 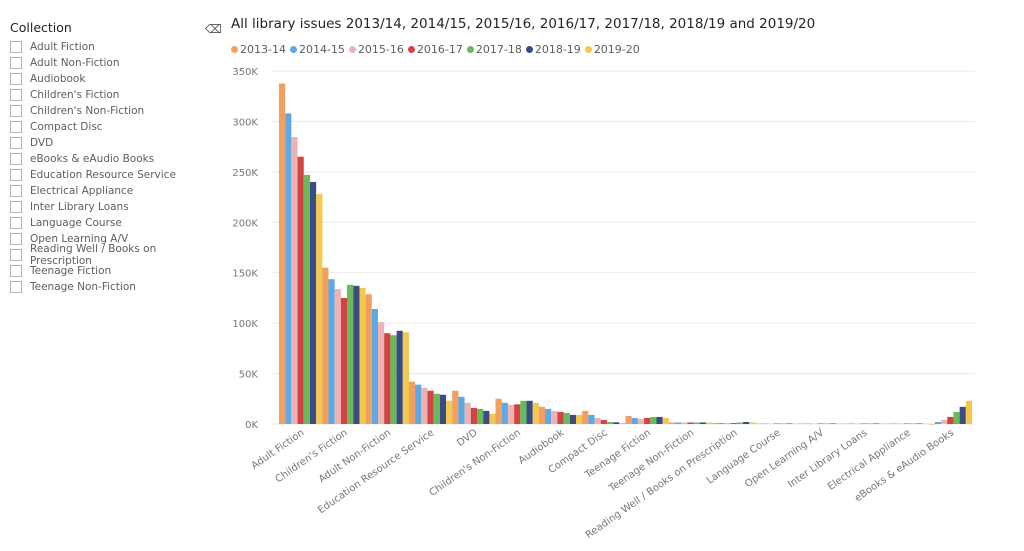 What do you see at coordinates (115, 191) in the screenshot?
I see `slicer-item: Electrical Appliance` at bounding box center [115, 191].